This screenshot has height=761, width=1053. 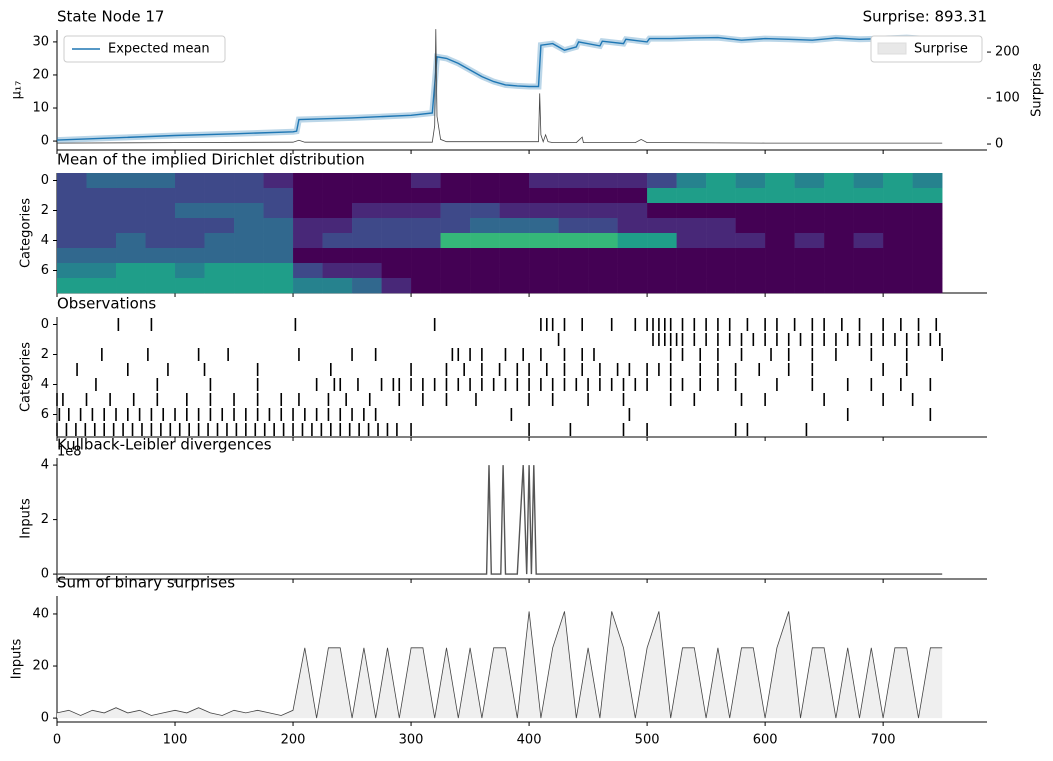 What do you see at coordinates (17, 90) in the screenshot?
I see `y-axis-label: μ₁₇` at bounding box center [17, 90].